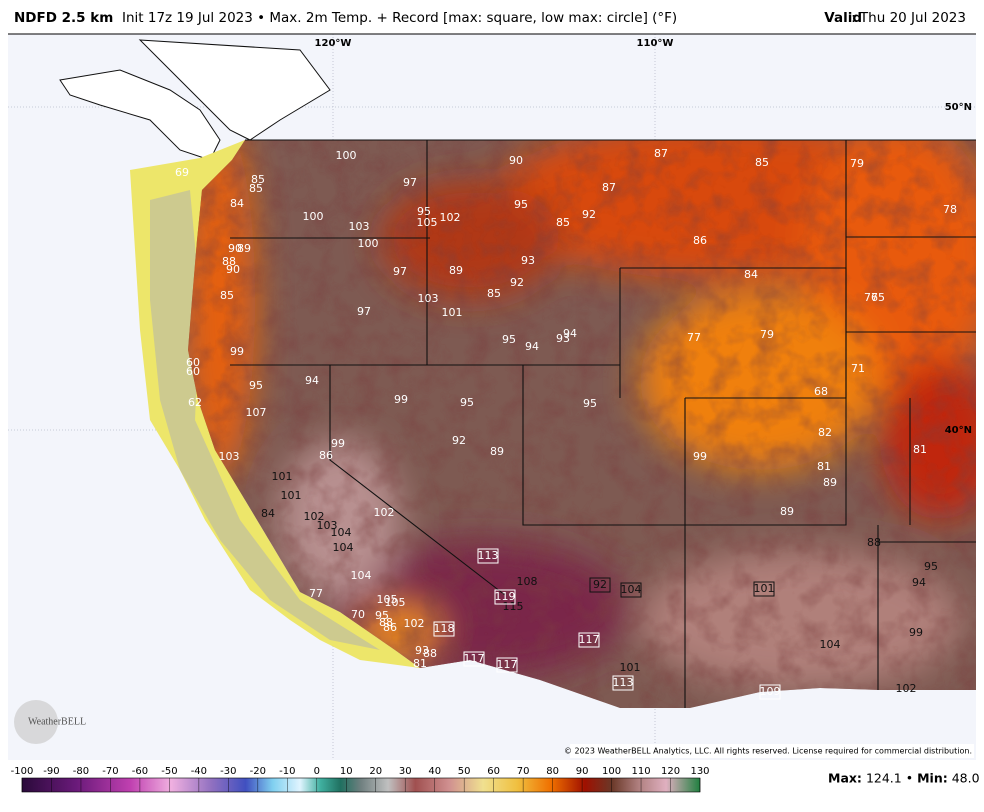  What do you see at coordinates (182, 172) in the screenshot?
I see `station-temp: 69` at bounding box center [182, 172].